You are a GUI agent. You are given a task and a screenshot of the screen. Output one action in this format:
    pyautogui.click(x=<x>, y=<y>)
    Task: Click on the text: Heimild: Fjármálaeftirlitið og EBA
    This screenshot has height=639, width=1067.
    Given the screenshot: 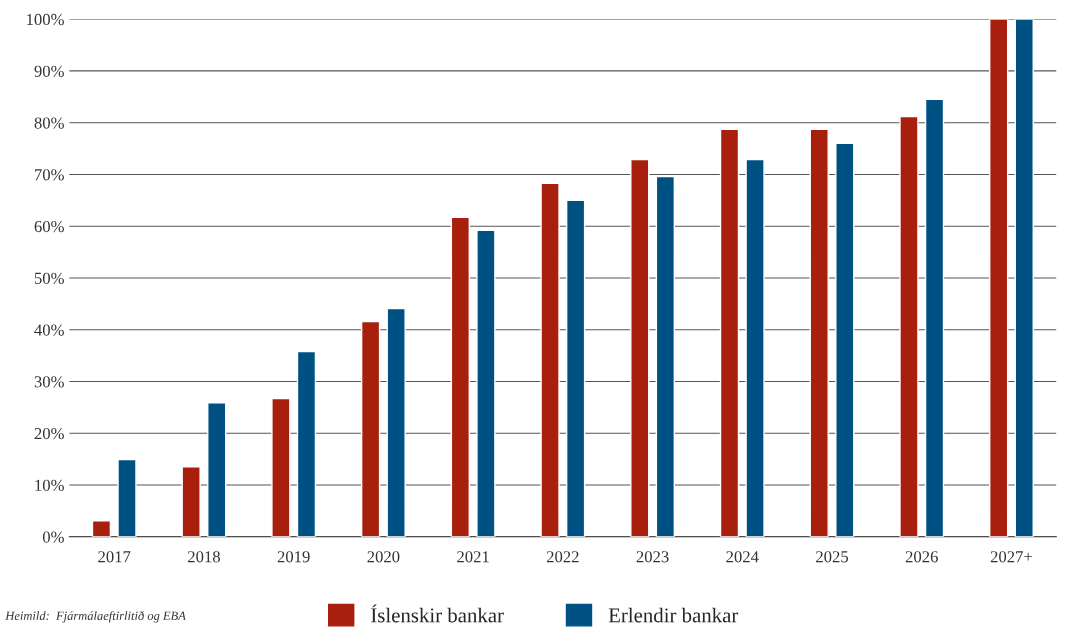 What is the action you would take?
    pyautogui.click(x=95, y=617)
    